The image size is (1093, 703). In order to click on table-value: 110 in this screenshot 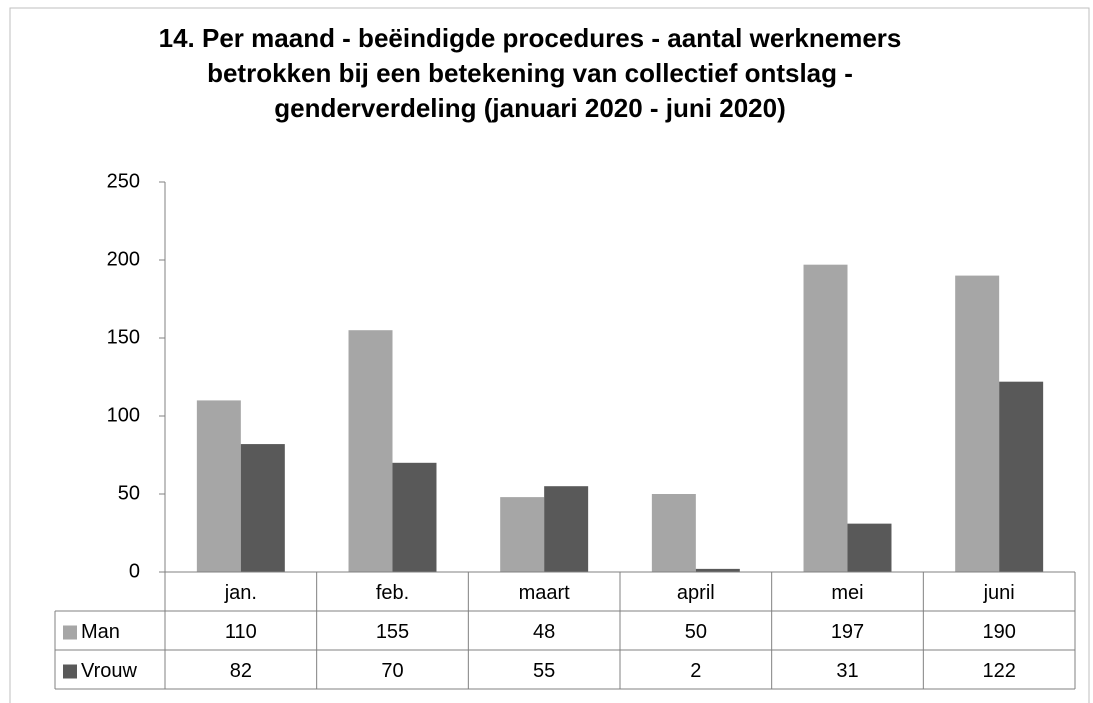, I will do `click(241, 632)`.